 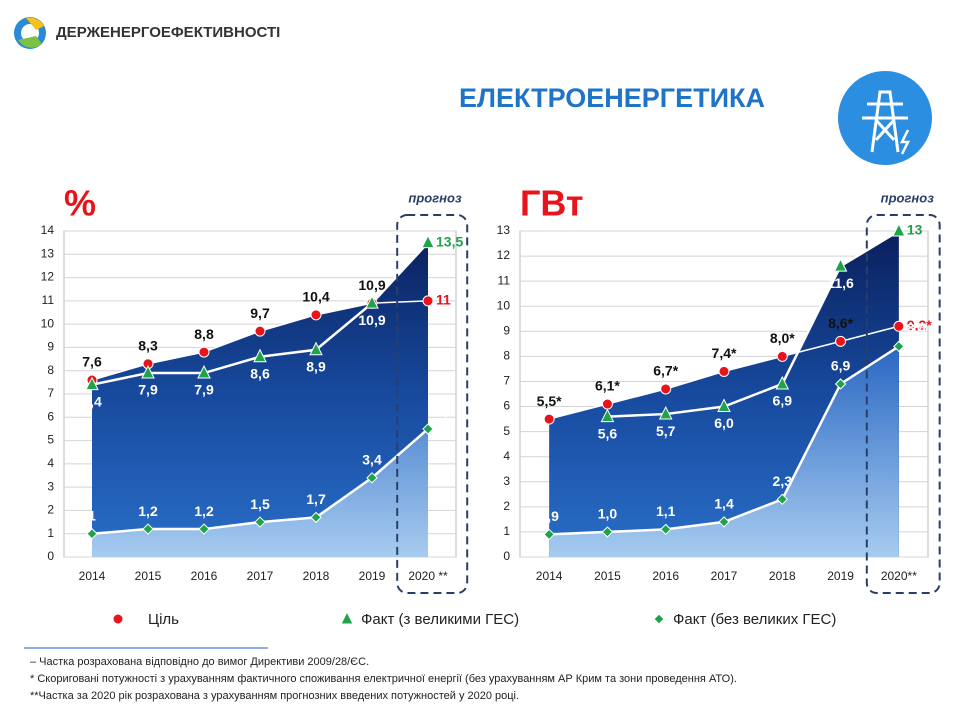 What do you see at coordinates (92, 515) in the screenshot?
I see `value-label: 1` at bounding box center [92, 515].